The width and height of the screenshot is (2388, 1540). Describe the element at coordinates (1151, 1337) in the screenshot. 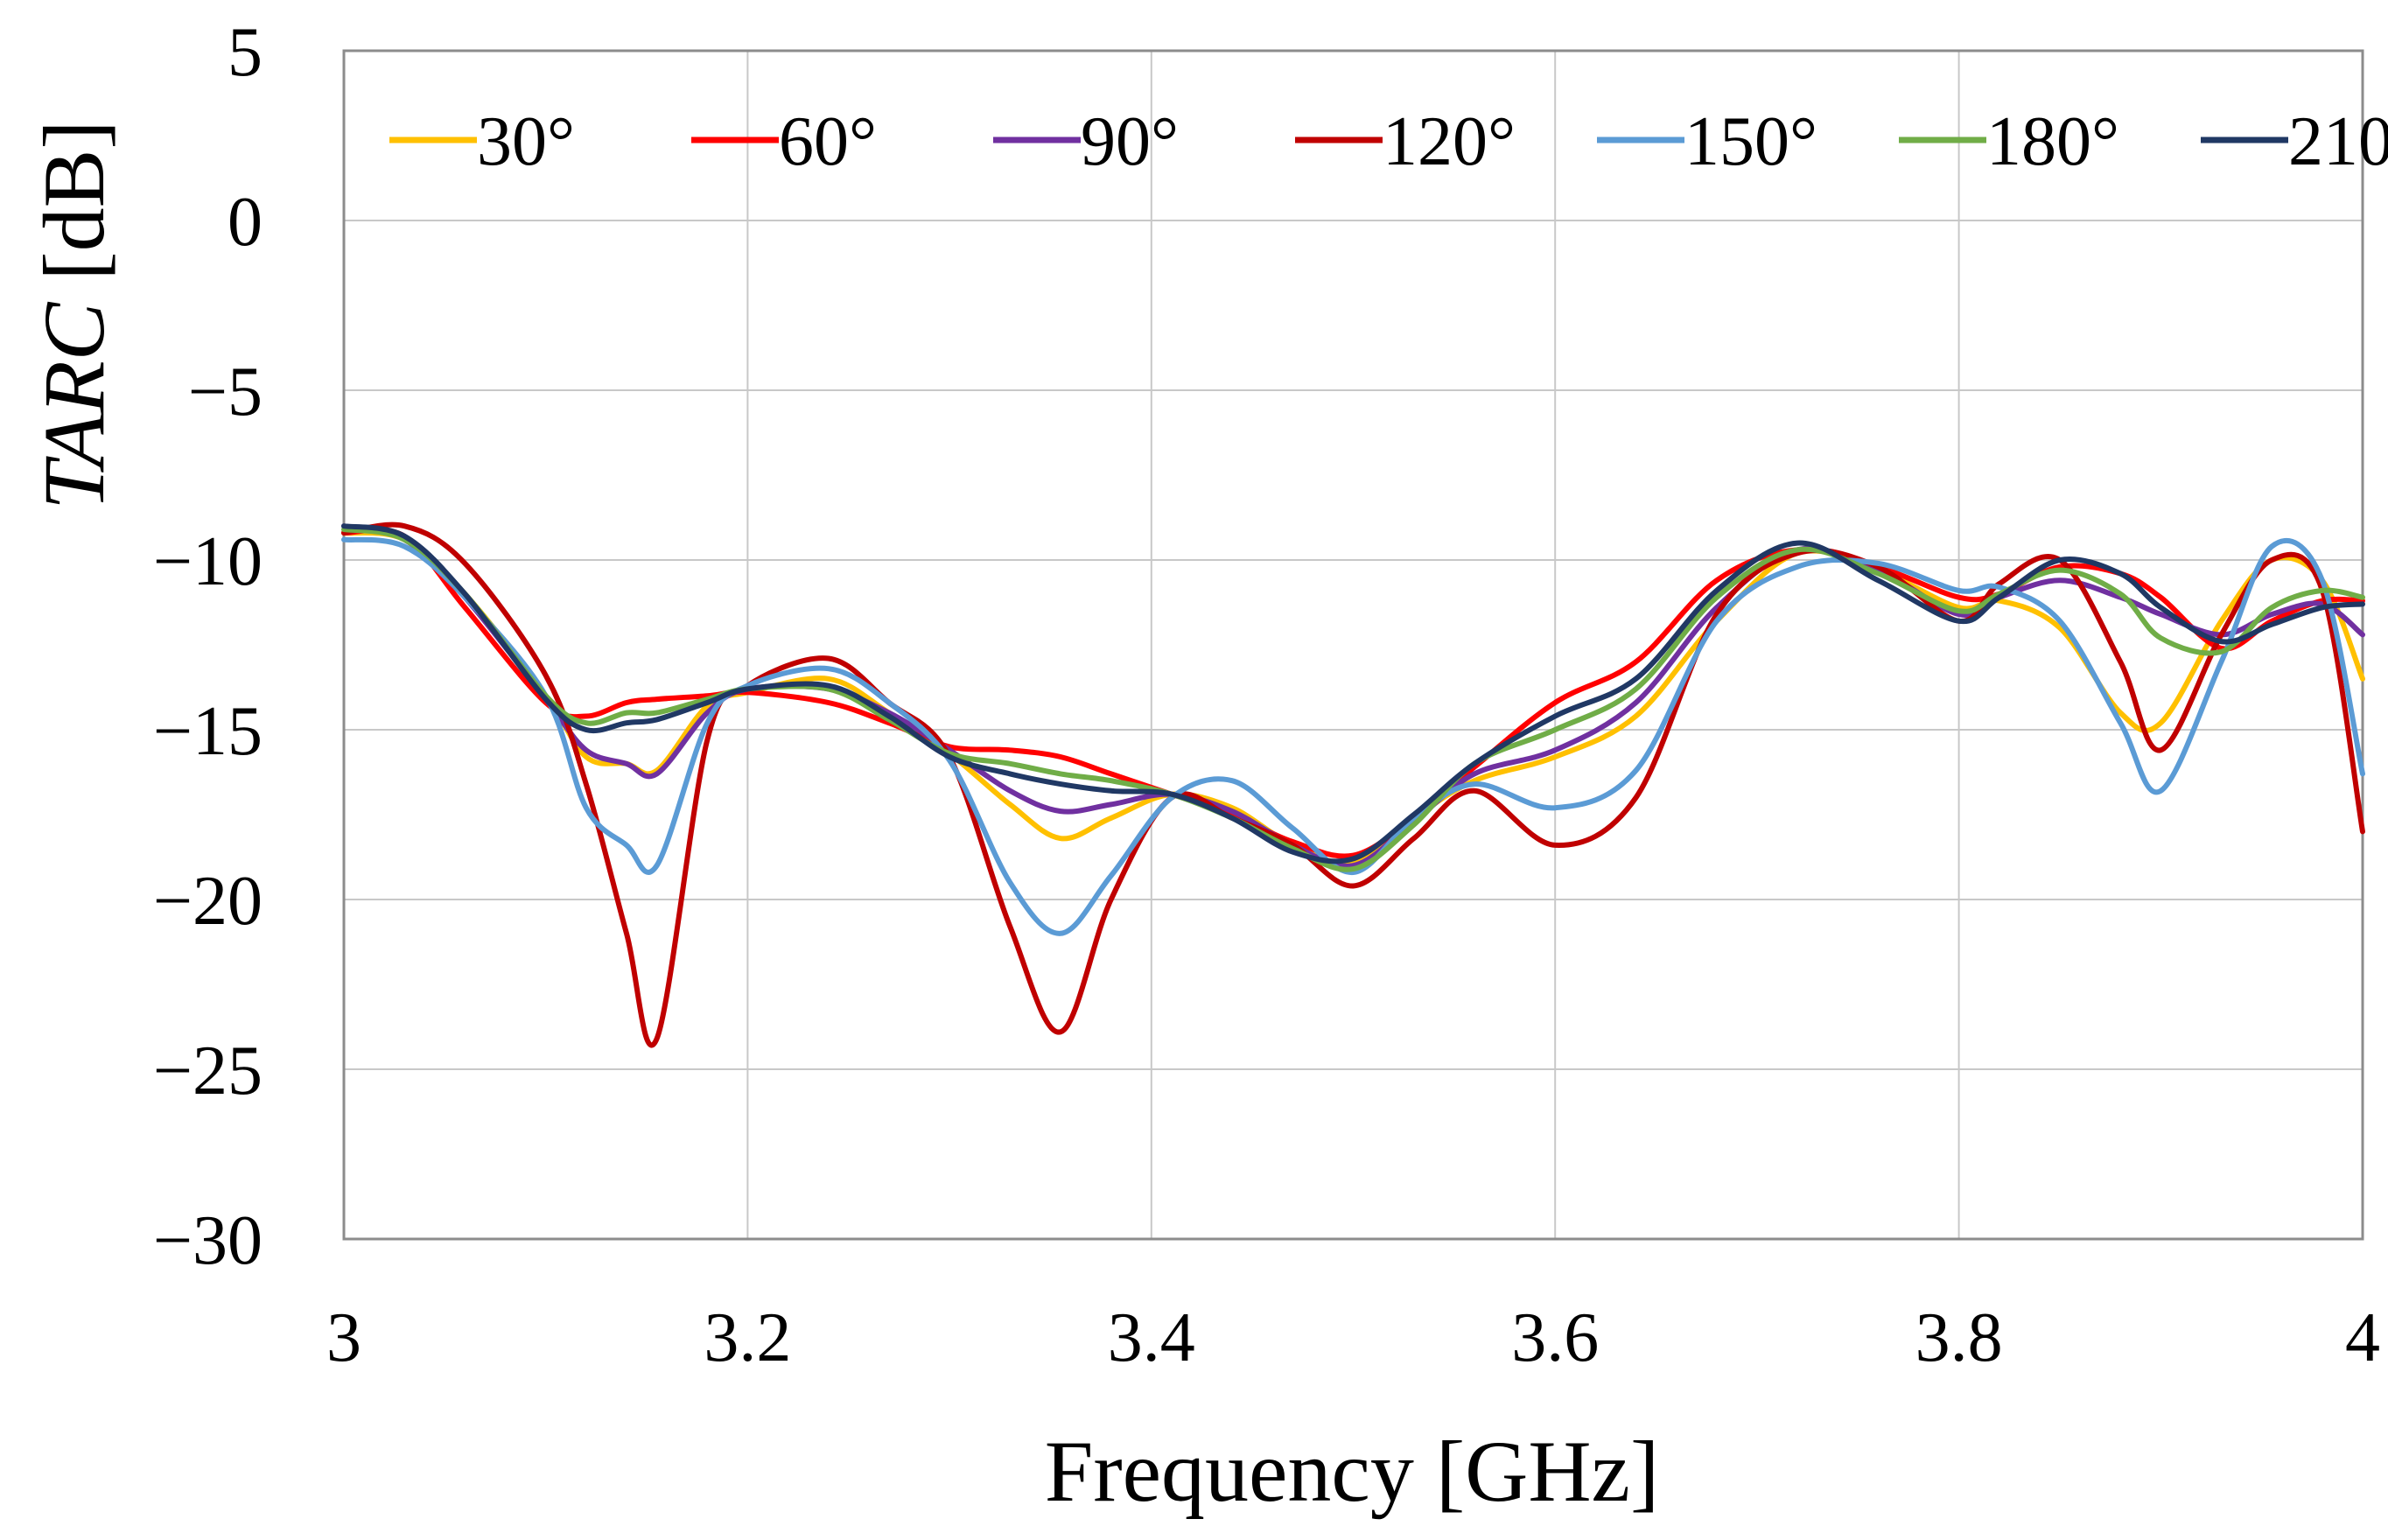

I see `x-tick-label: 3.4` at that location.